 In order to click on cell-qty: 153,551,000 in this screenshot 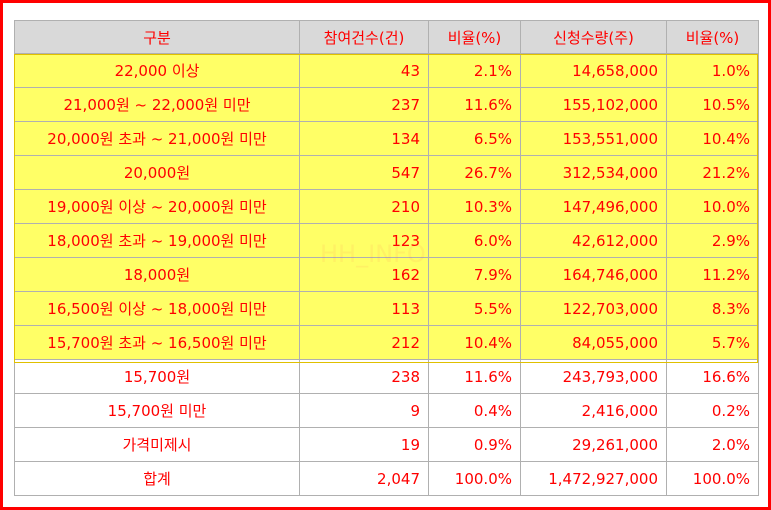, I will do `click(593, 138)`.